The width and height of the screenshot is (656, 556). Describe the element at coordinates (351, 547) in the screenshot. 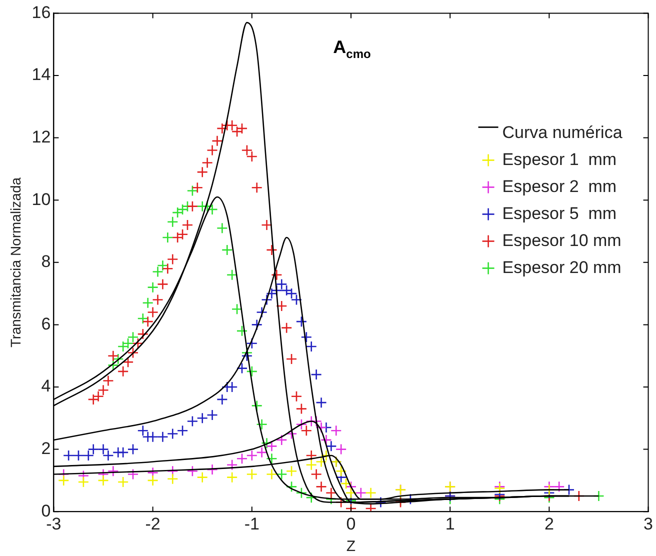

I see `x-axis-title: Z` at that location.